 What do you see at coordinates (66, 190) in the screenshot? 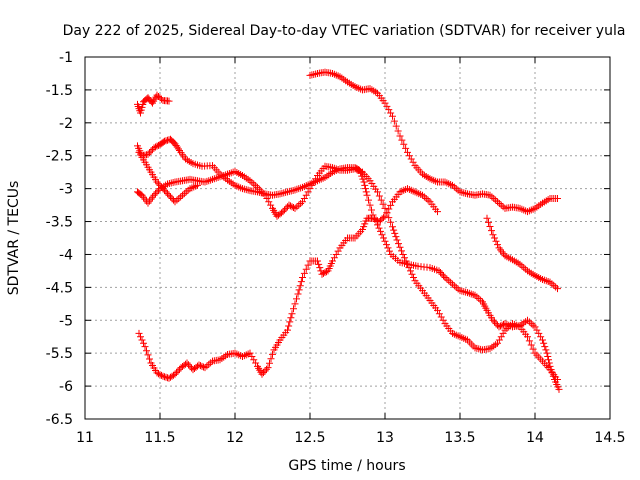
I see `y-tick-label: -3` at bounding box center [66, 190].